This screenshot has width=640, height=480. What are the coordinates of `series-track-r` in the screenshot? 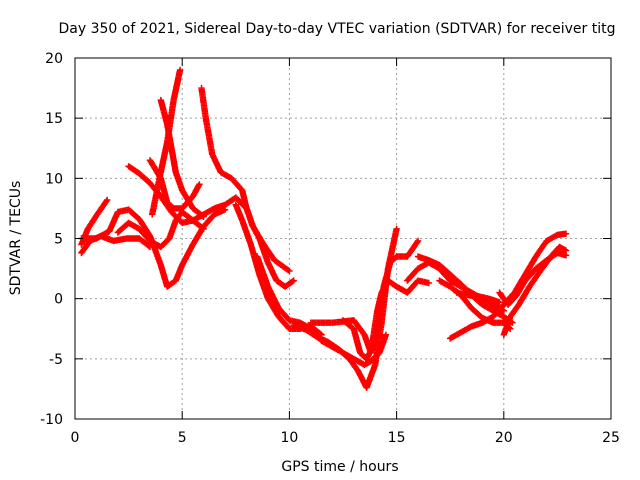 It's located at (508, 286).